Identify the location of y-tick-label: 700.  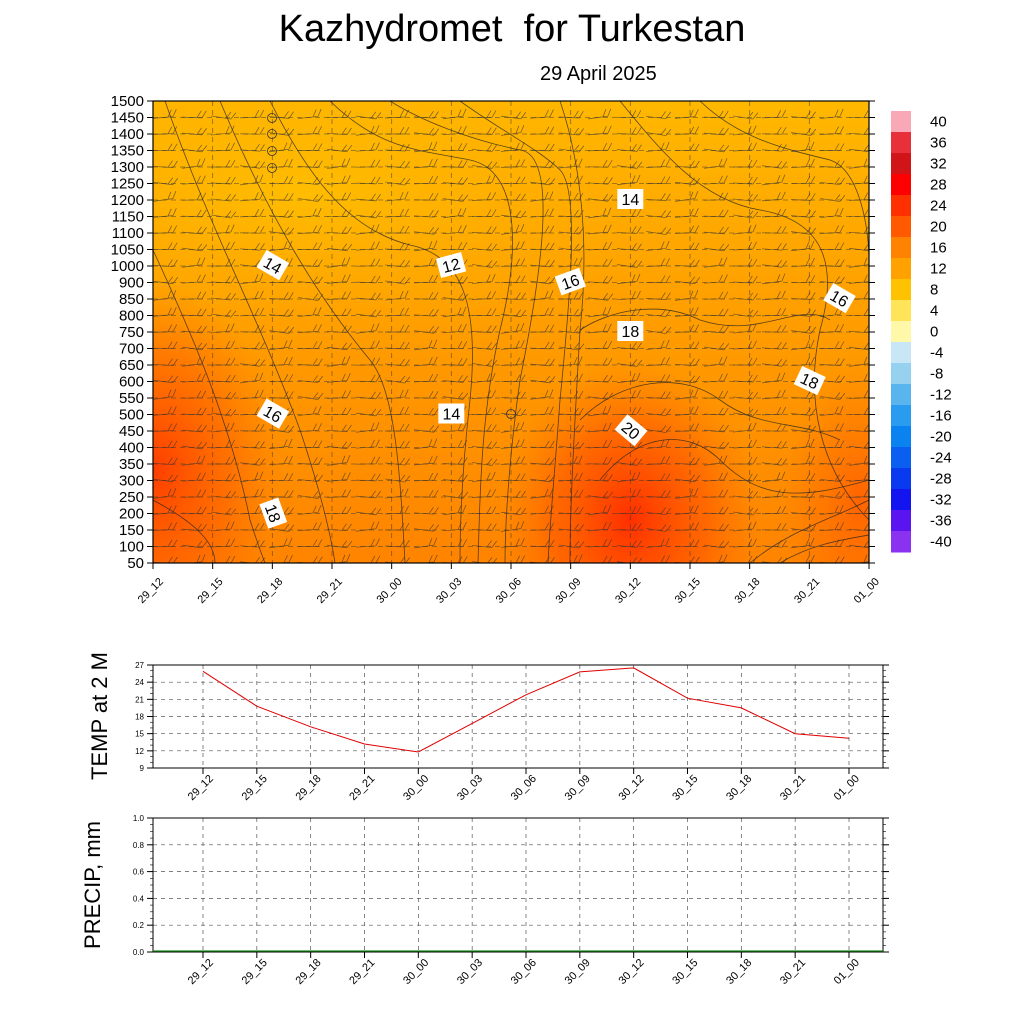
(131, 349).